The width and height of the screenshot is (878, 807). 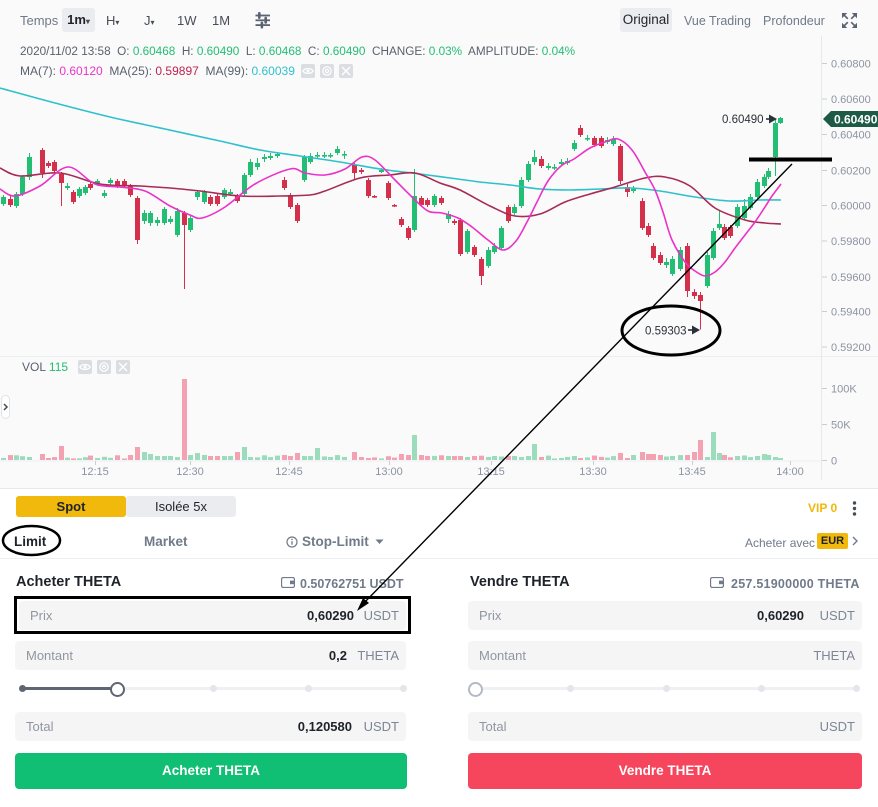 I want to click on svg-text: 12:45, so click(x=289, y=472).